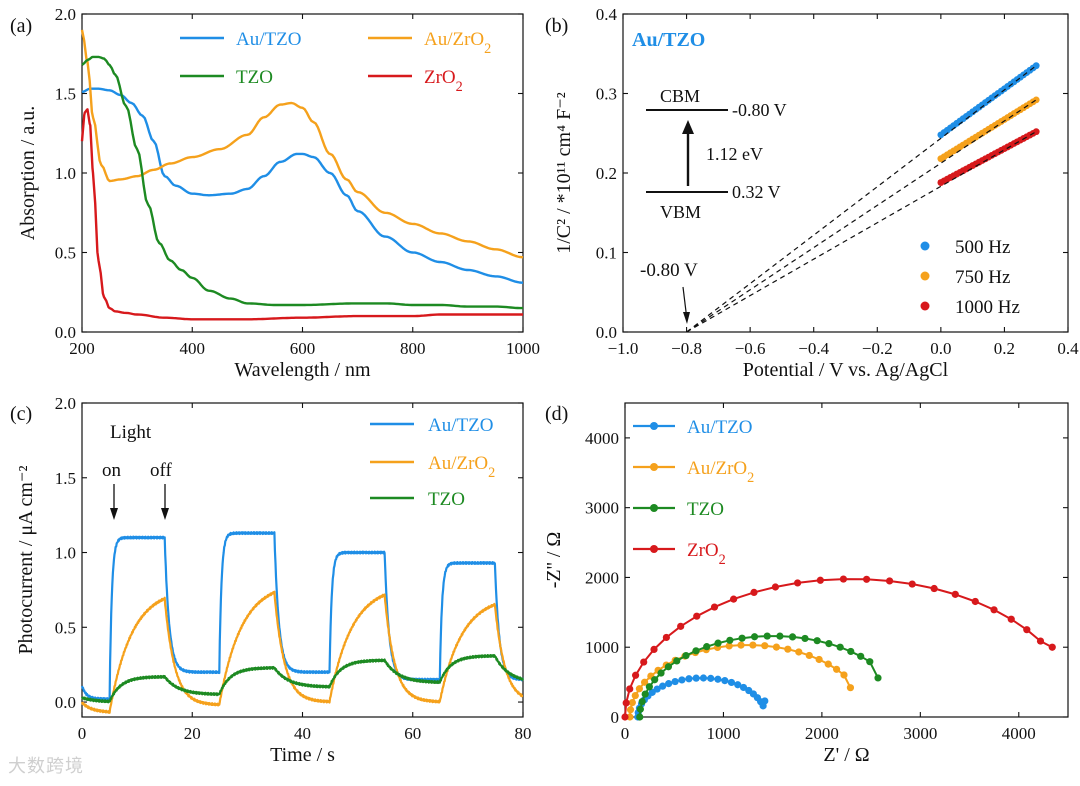  I want to click on data-point, so click(1036, 66).